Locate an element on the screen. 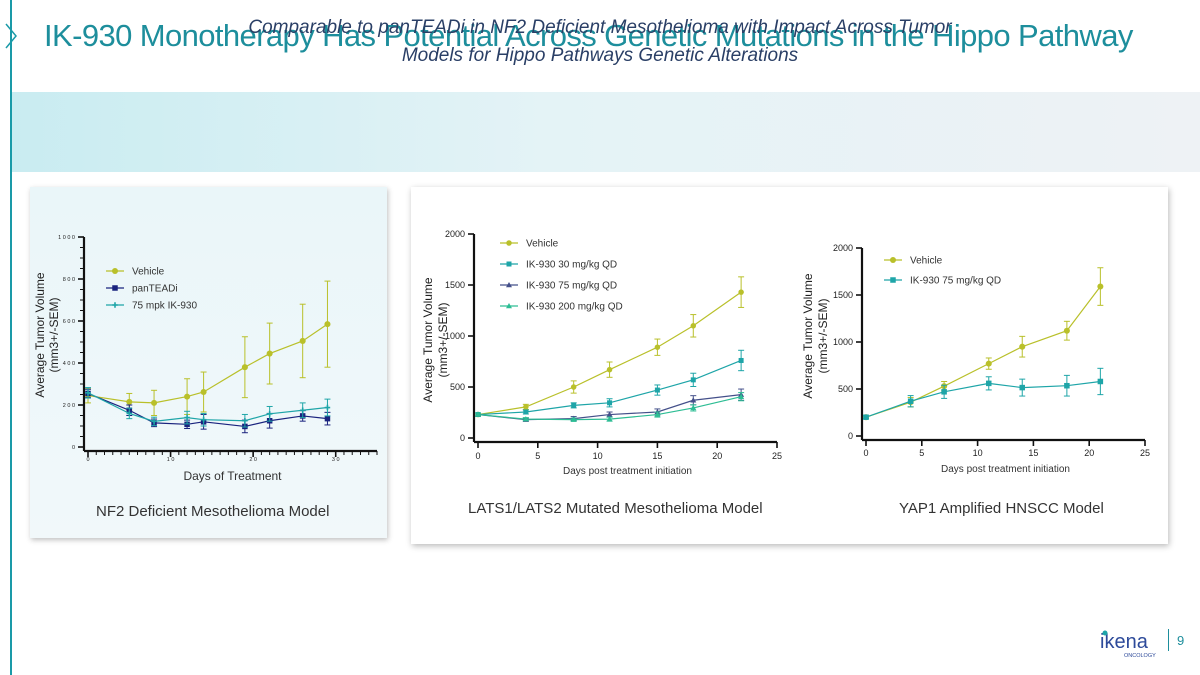 This screenshot has height=675, width=1200. y-tick-label: 2 0 0 is located at coordinates (69, 406).